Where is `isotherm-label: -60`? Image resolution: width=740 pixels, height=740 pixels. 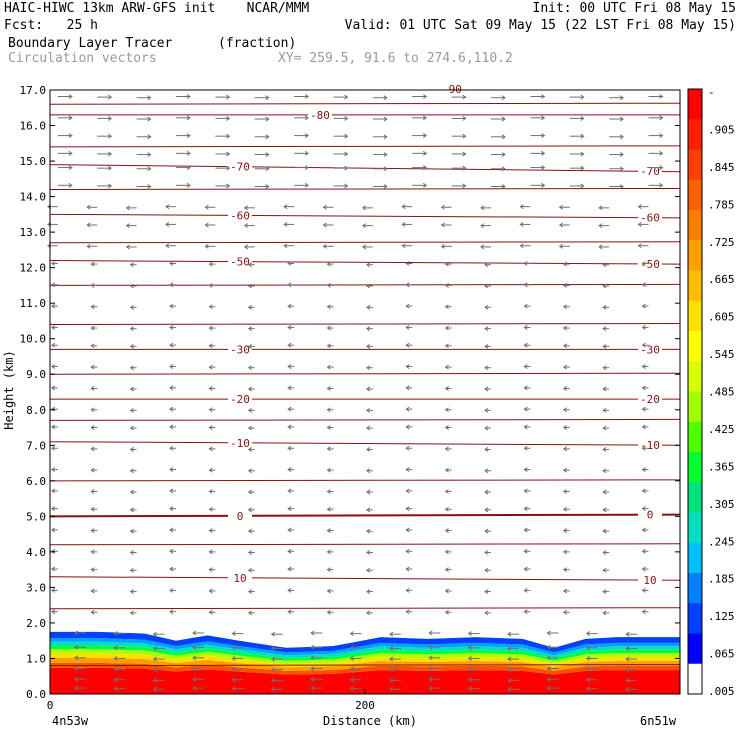 isotherm-label: -60 is located at coordinates (240, 215).